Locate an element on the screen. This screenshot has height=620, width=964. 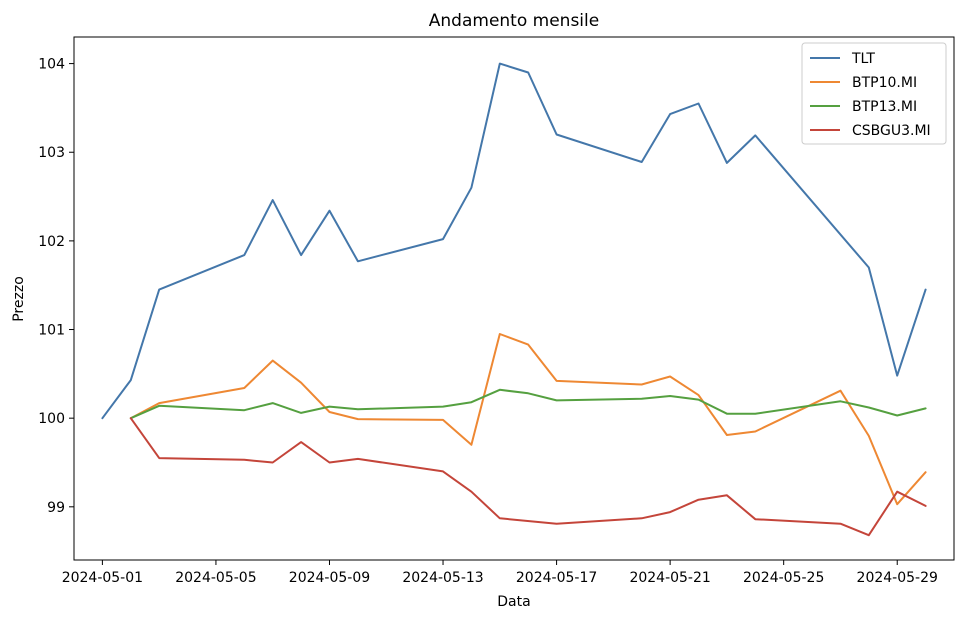
y-tick-label: 104 is located at coordinates (51, 65).